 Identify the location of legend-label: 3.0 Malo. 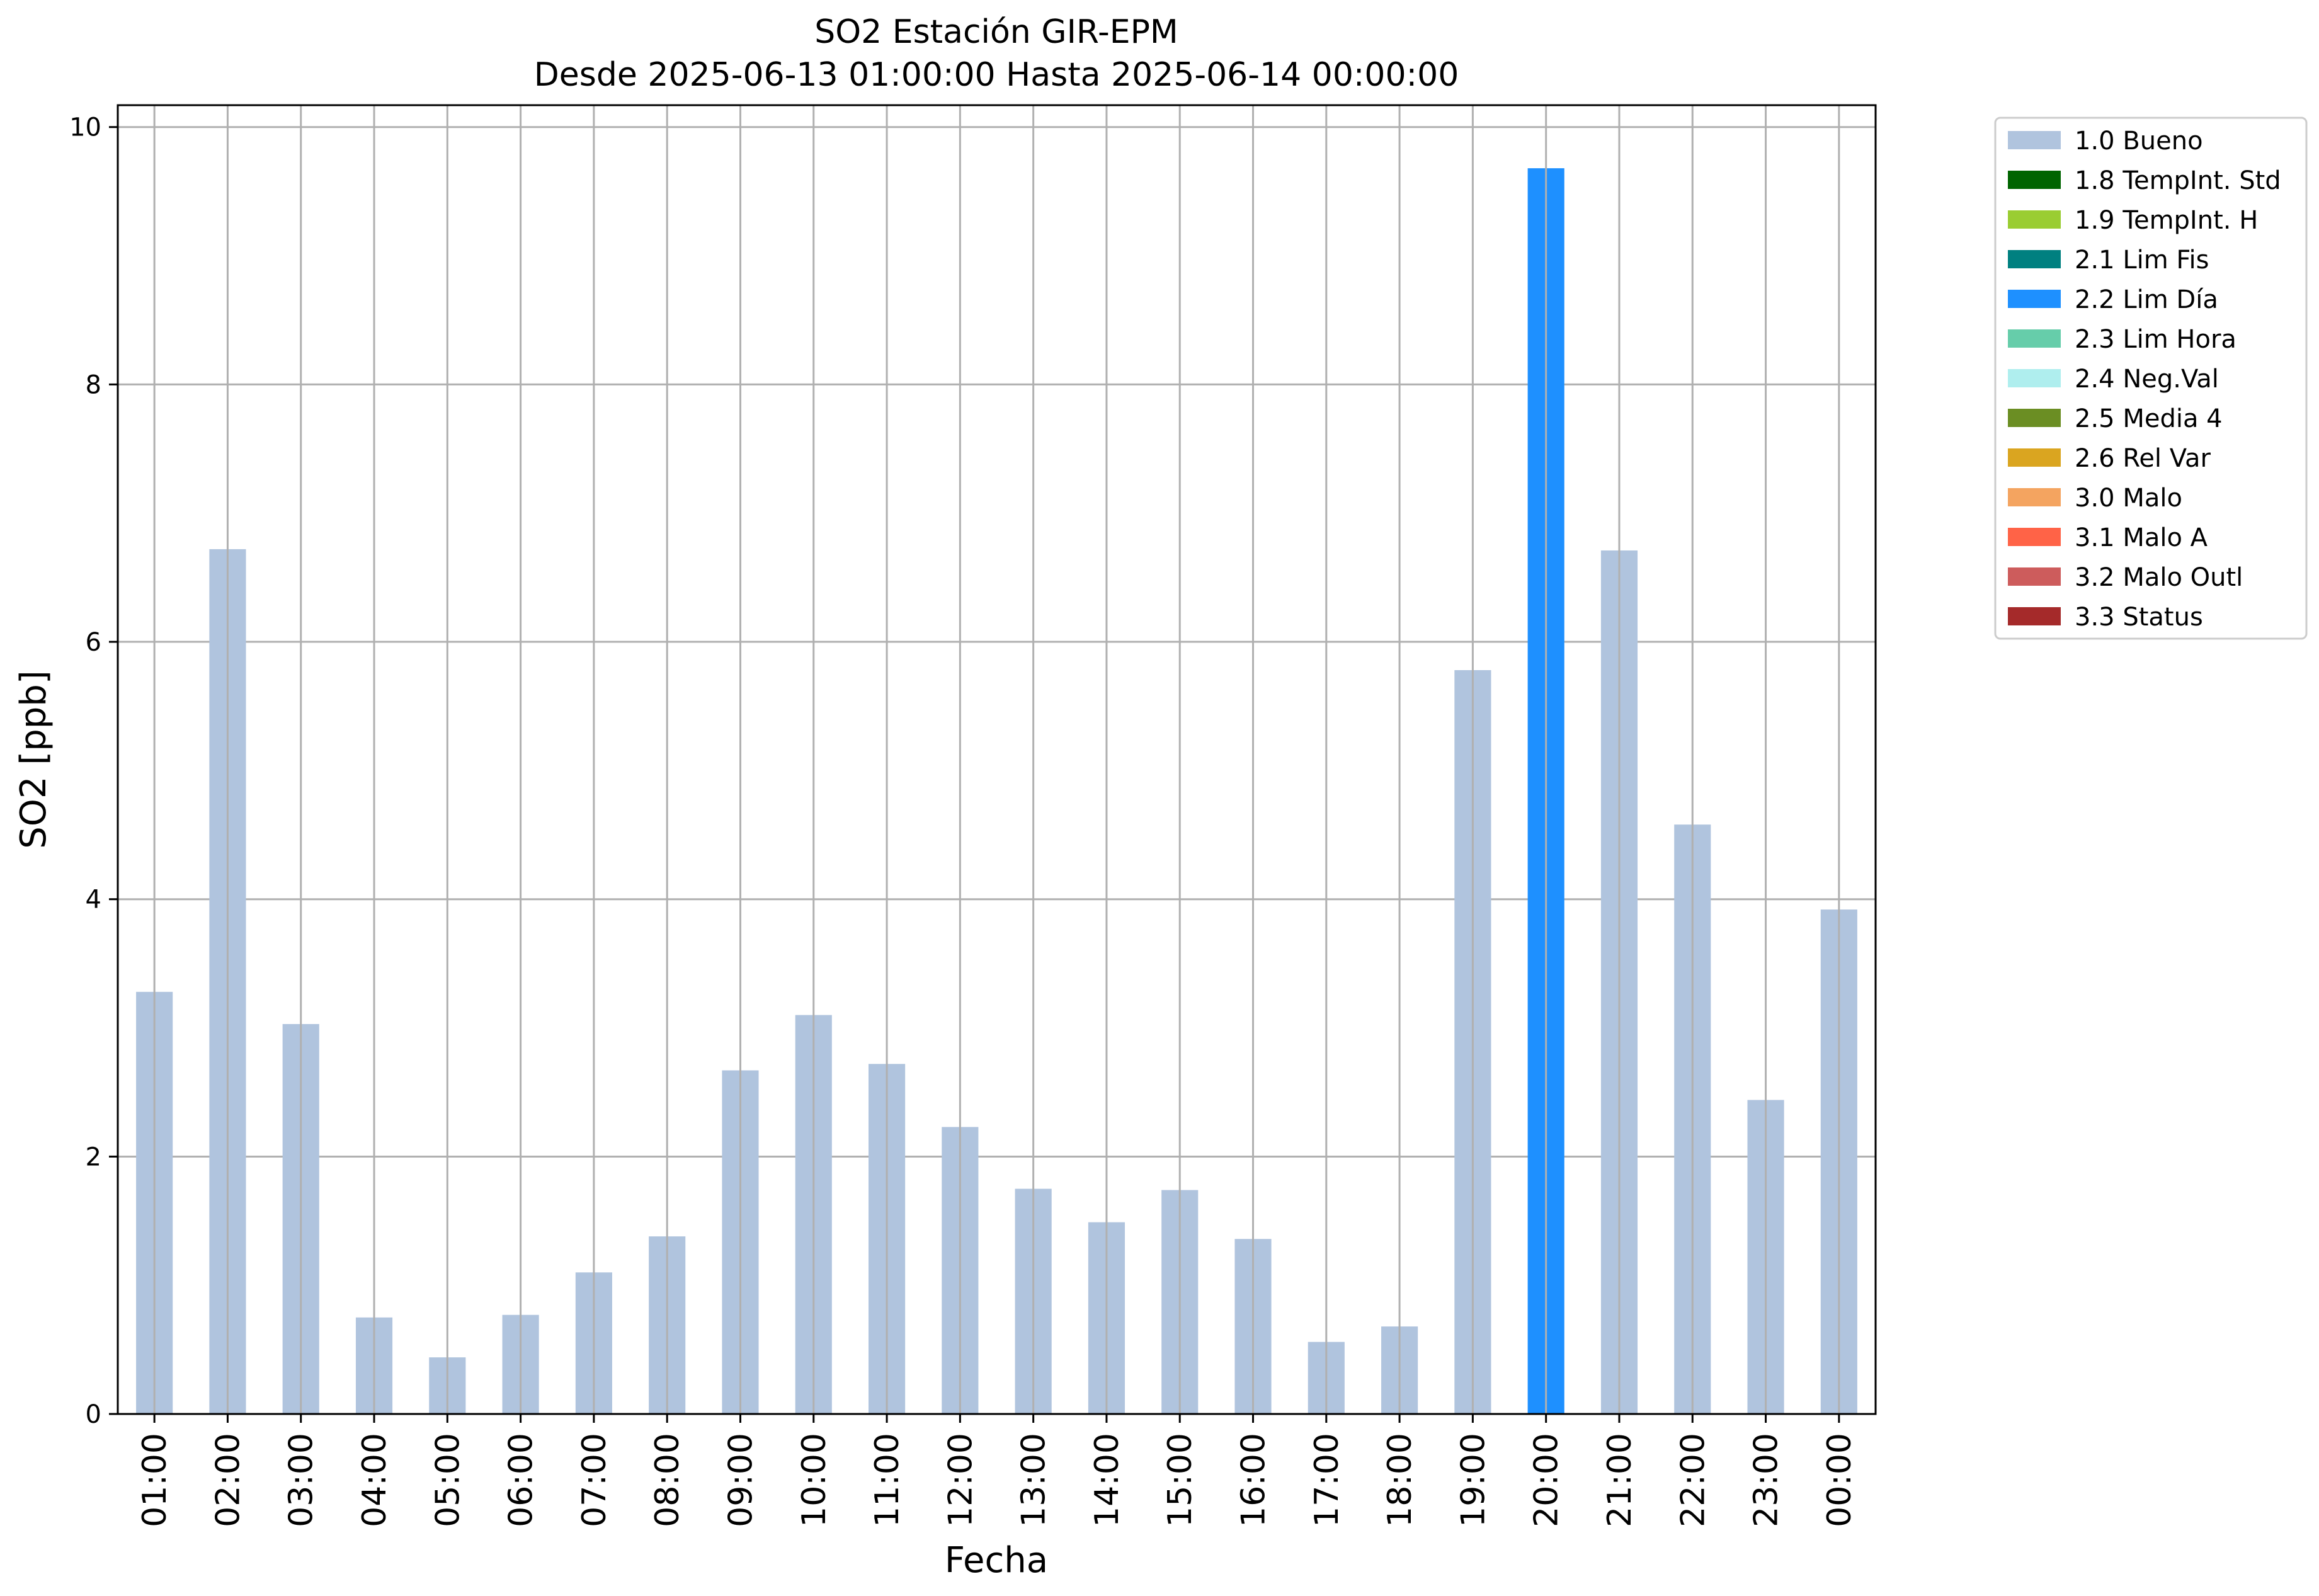
(2128, 498).